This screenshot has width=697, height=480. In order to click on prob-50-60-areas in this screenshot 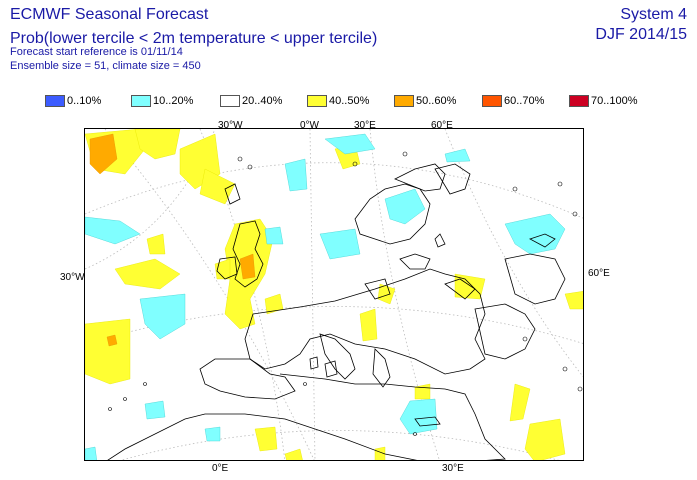, I will do `click(172, 240)`.